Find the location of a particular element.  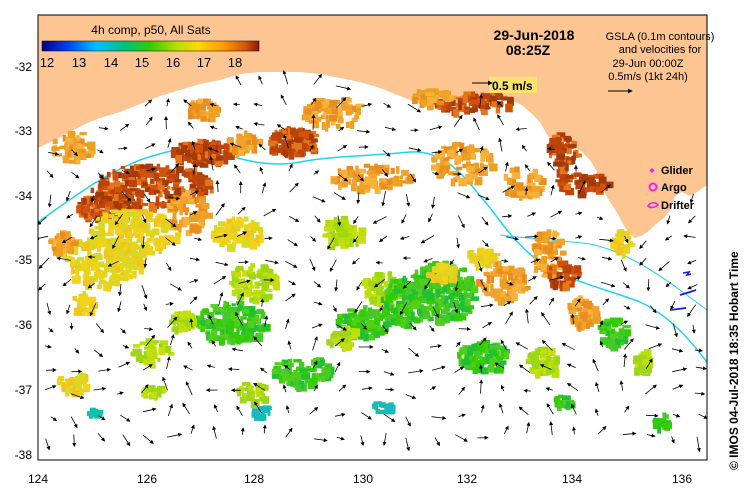

legend-glider: Glider is located at coordinates (677, 171).